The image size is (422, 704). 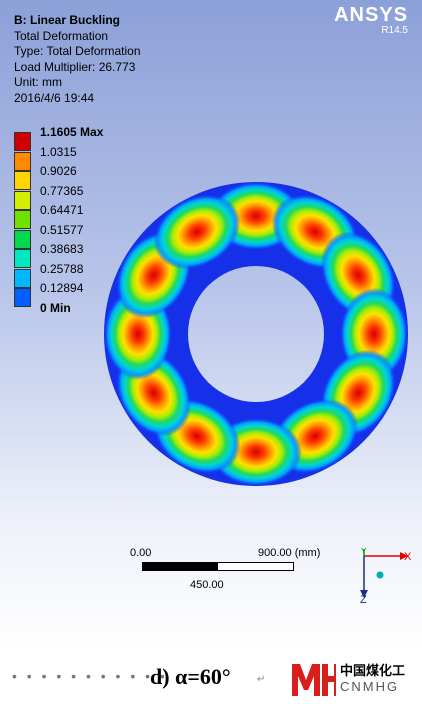 What do you see at coordinates (207, 585) in the screenshot?
I see `scale-mid-label: 450.00` at bounding box center [207, 585].